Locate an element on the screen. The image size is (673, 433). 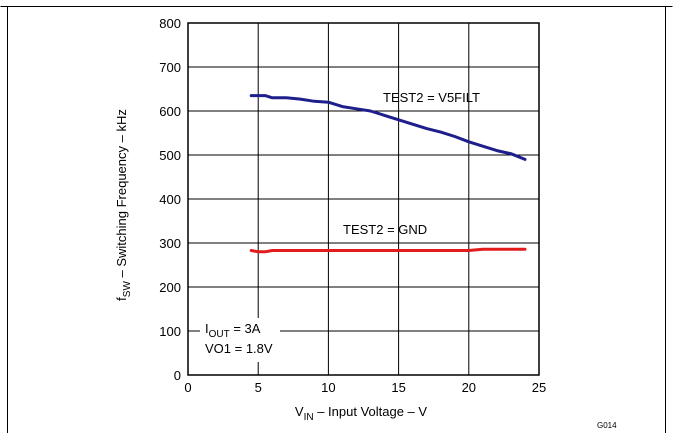
annotation-iout-sub: OUT is located at coordinates (219, 334).